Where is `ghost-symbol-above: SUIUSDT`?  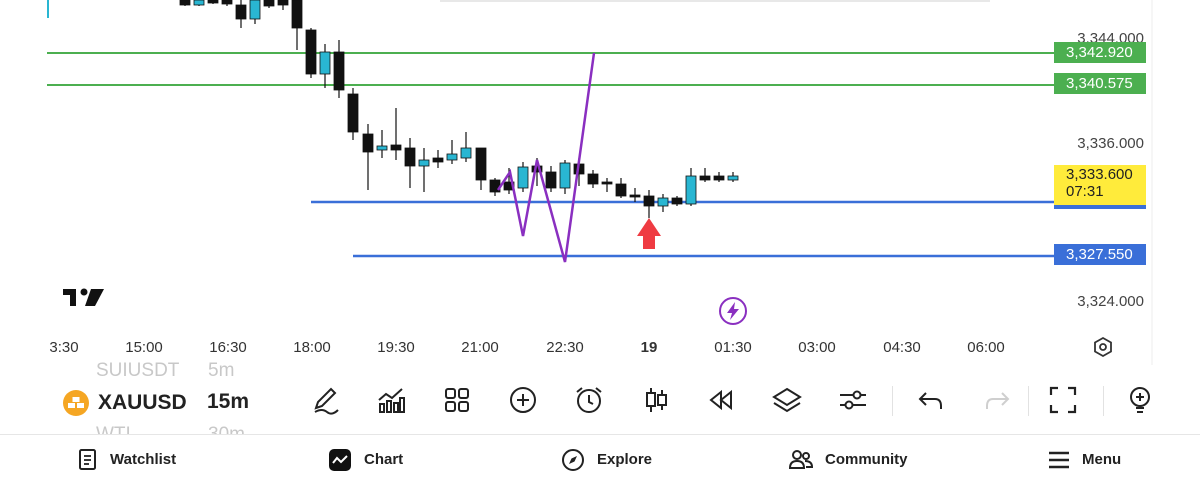
ghost-symbol-above: SUIUSDT is located at coordinates (138, 370).